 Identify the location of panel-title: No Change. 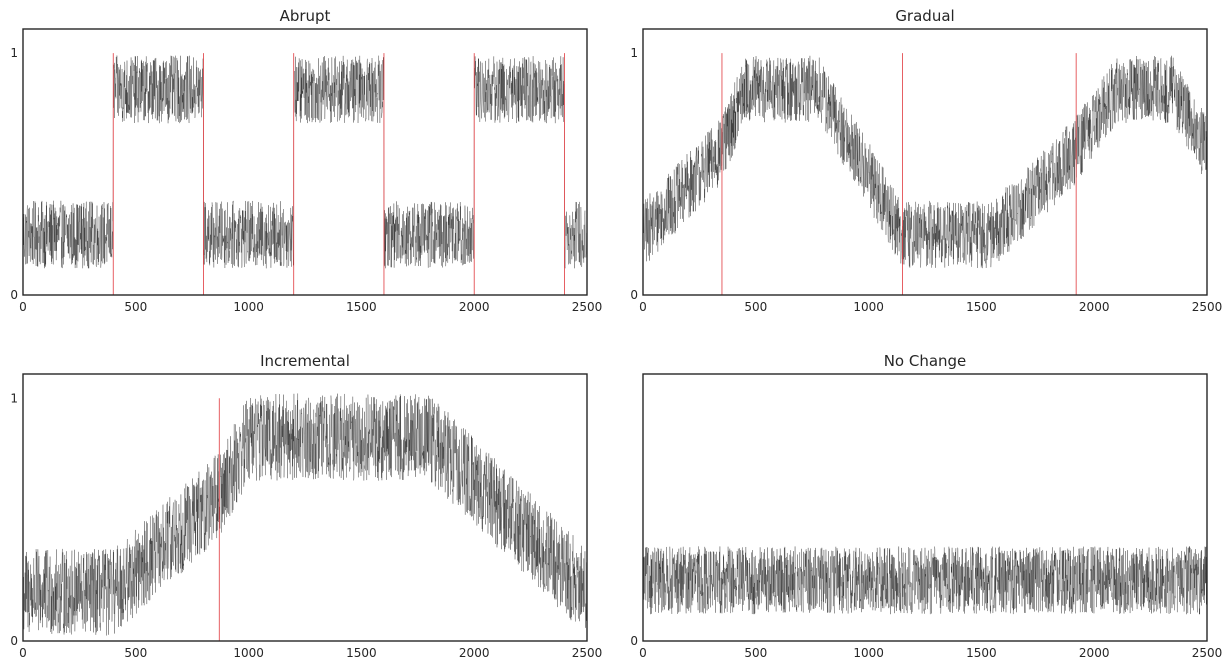
(925, 361).